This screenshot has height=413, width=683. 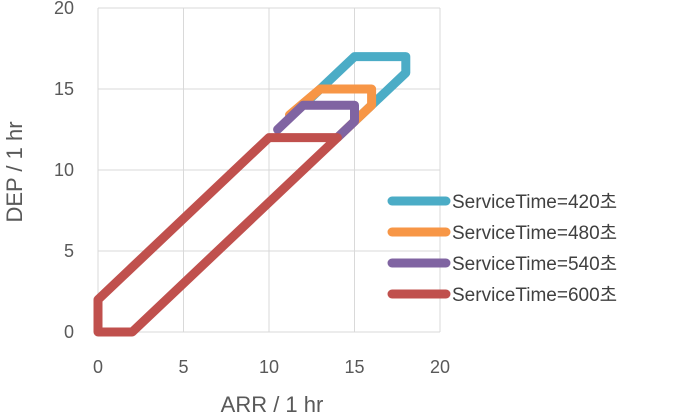 I want to click on y-tick-label: 0, so click(x=69, y=332).